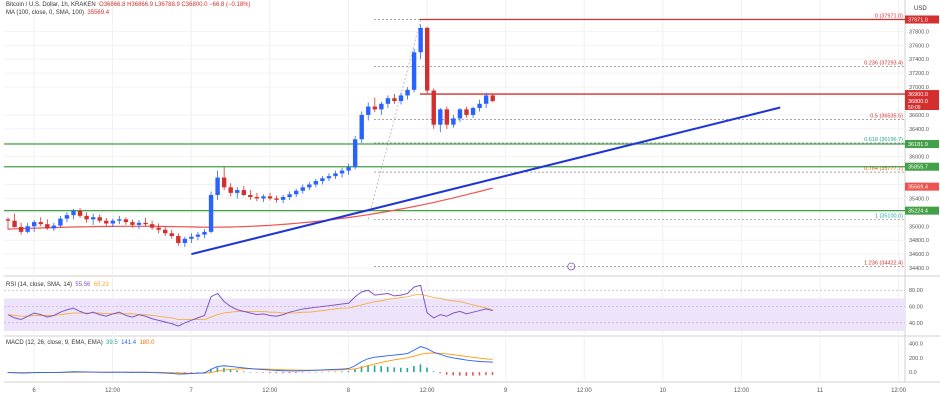 The width and height of the screenshot is (940, 400). I want to click on price-tick-label: 37400.0, so click(919, 60).